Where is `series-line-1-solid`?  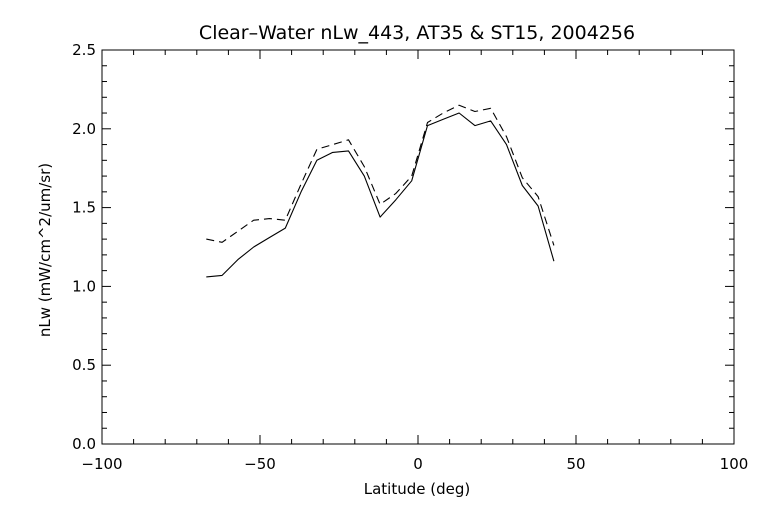
series-line-1-solid is located at coordinates (380, 195).